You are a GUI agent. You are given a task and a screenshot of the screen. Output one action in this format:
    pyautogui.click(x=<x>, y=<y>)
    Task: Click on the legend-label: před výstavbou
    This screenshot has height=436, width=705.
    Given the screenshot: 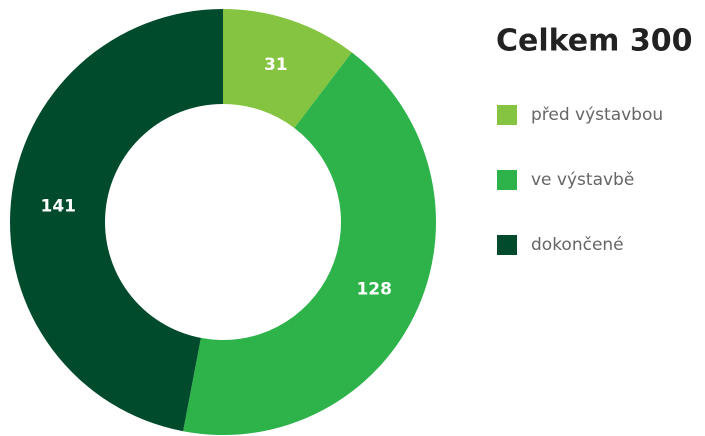 What is the action you would take?
    pyautogui.click(x=597, y=115)
    